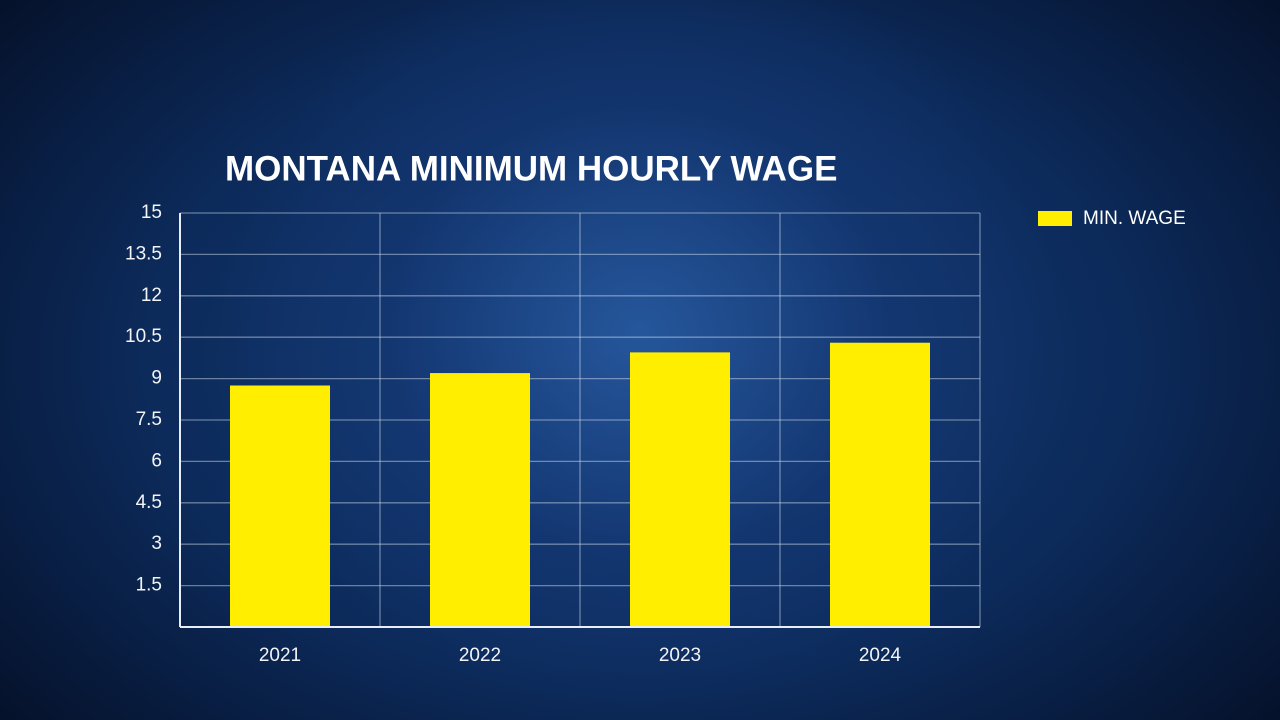 The height and width of the screenshot is (720, 1280). I want to click on x-tick-label: 2024, so click(880, 655).